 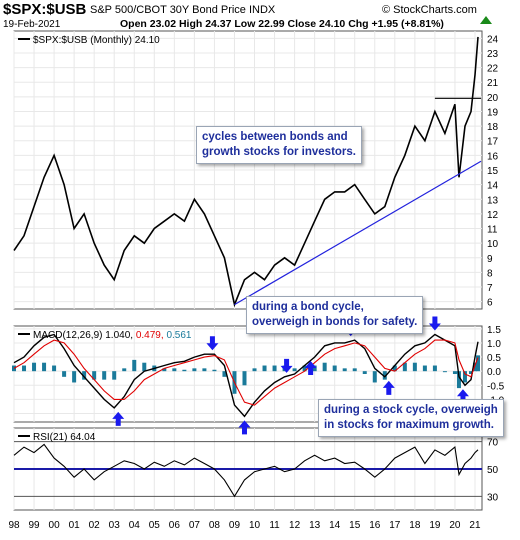 What do you see at coordinates (490, 259) in the screenshot?
I see `price-tick-9: 9` at bounding box center [490, 259].